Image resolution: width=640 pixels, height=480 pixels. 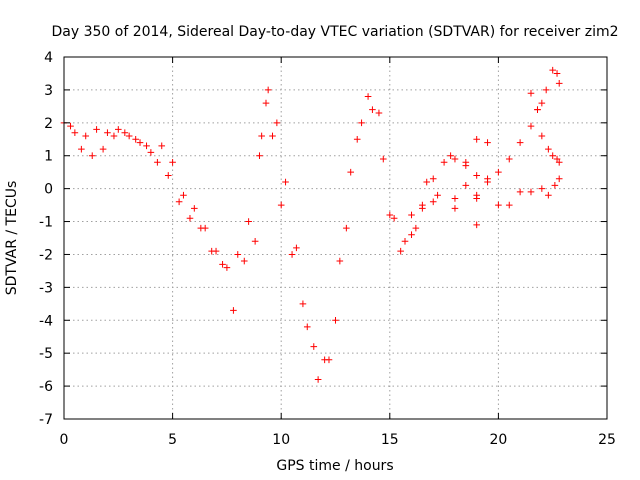 I want to click on x-tick-label: 25, so click(x=607, y=440).